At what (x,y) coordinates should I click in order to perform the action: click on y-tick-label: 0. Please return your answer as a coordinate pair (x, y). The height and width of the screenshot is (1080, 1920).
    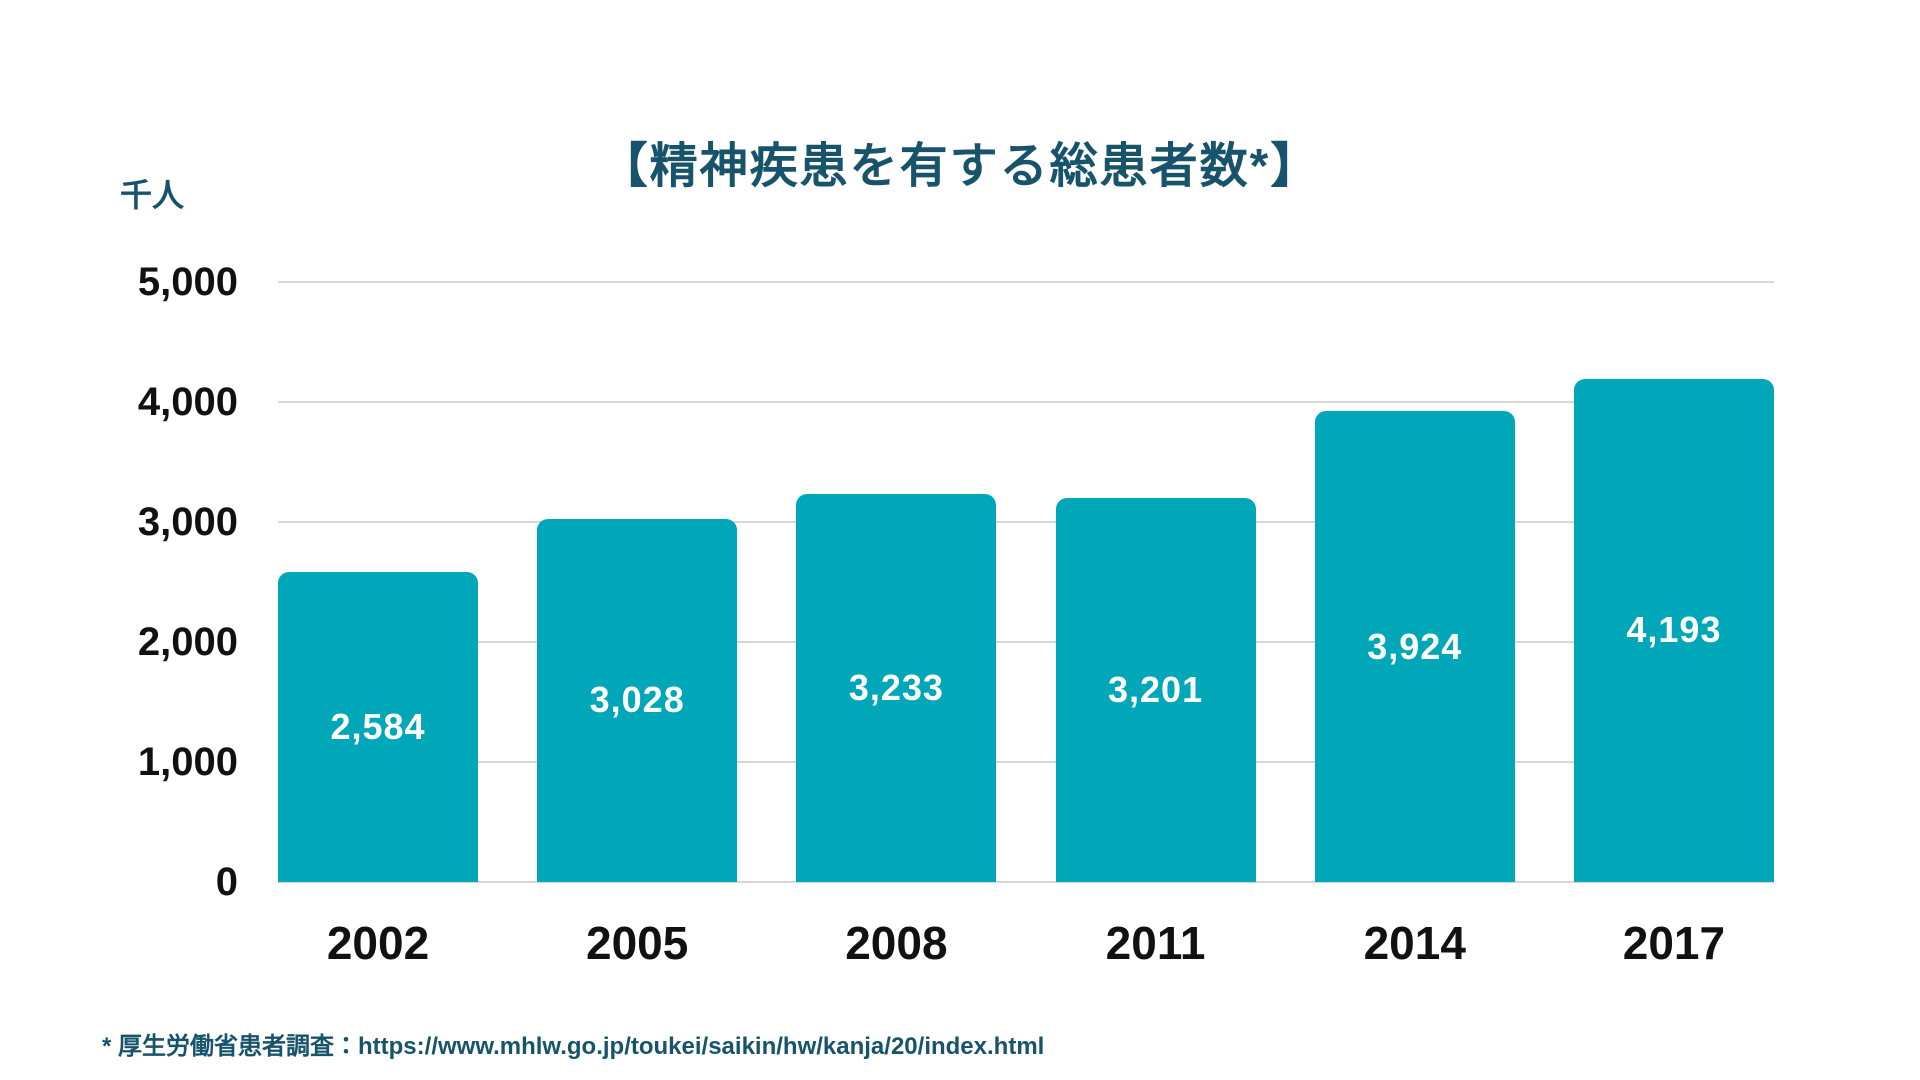
    Looking at the image, I should click on (226, 882).